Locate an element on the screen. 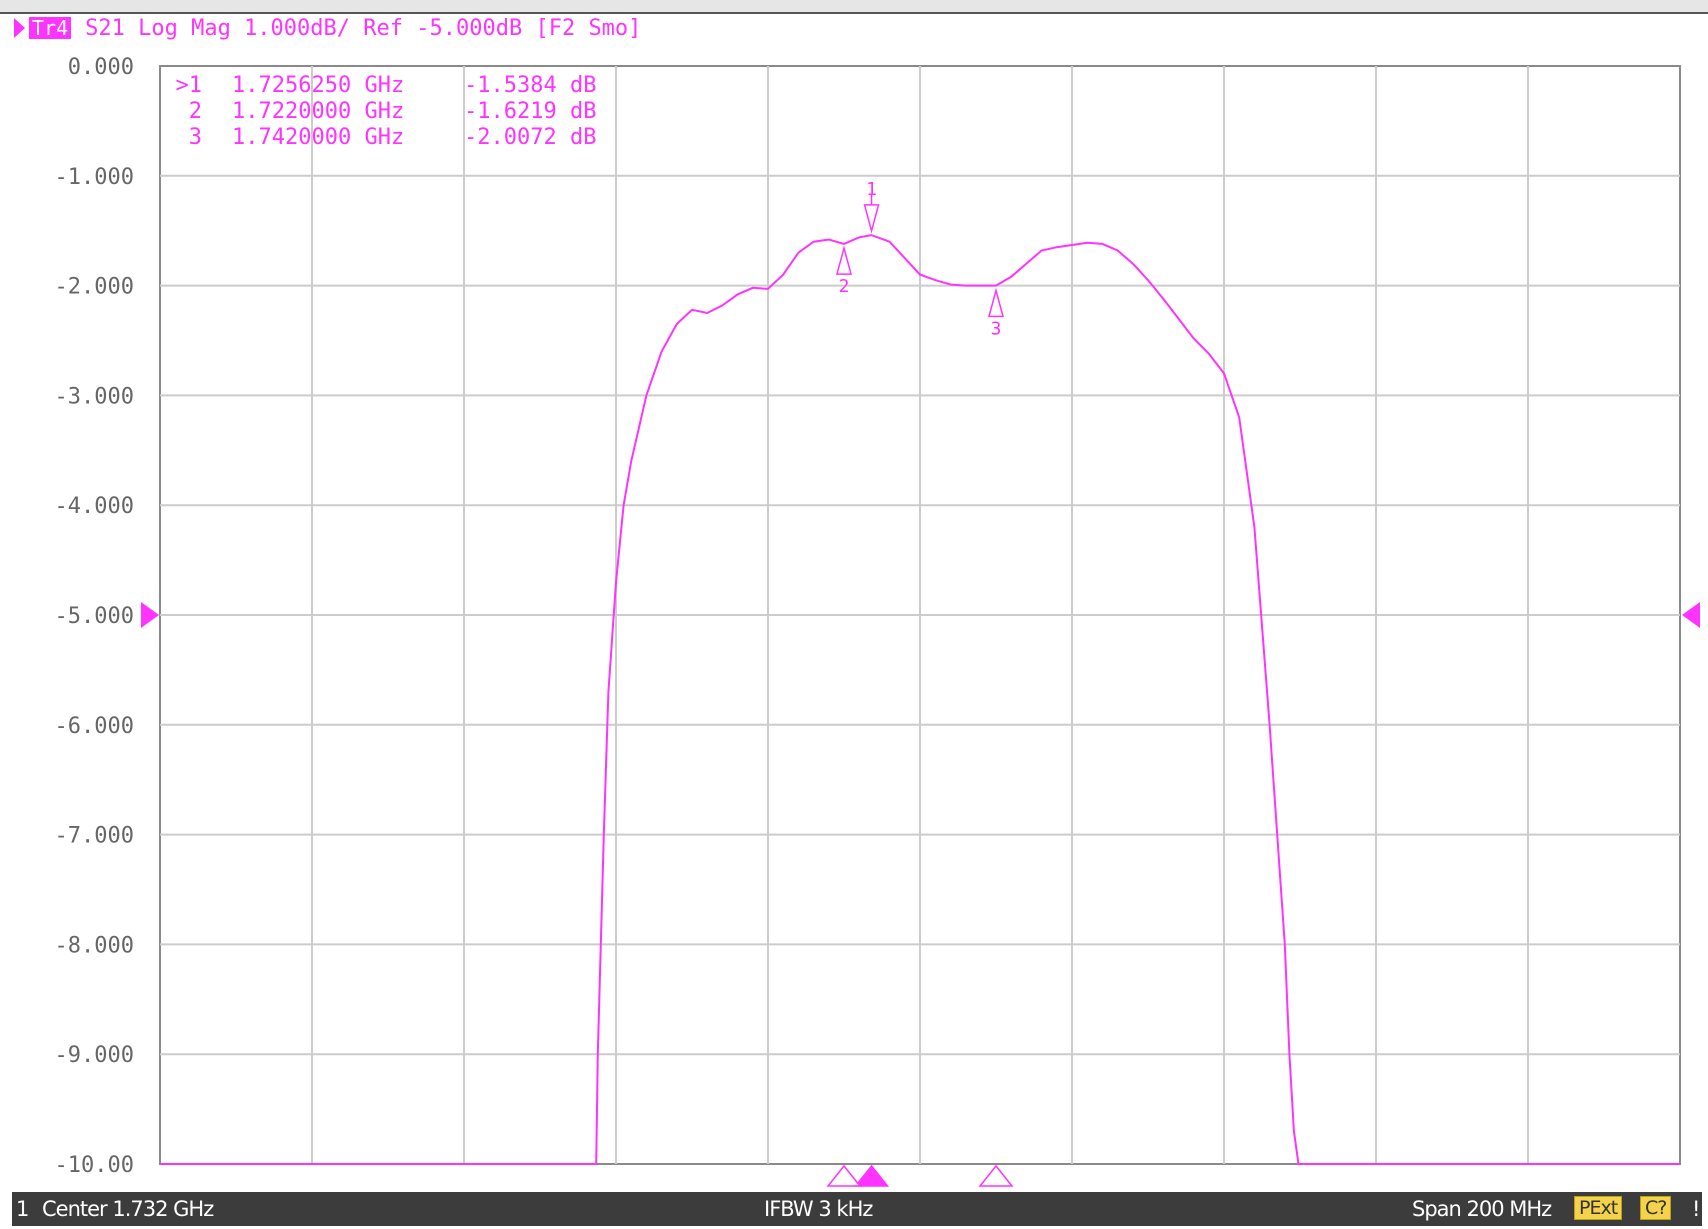  power-ext-badge: PExt is located at coordinates (1598, 1208).